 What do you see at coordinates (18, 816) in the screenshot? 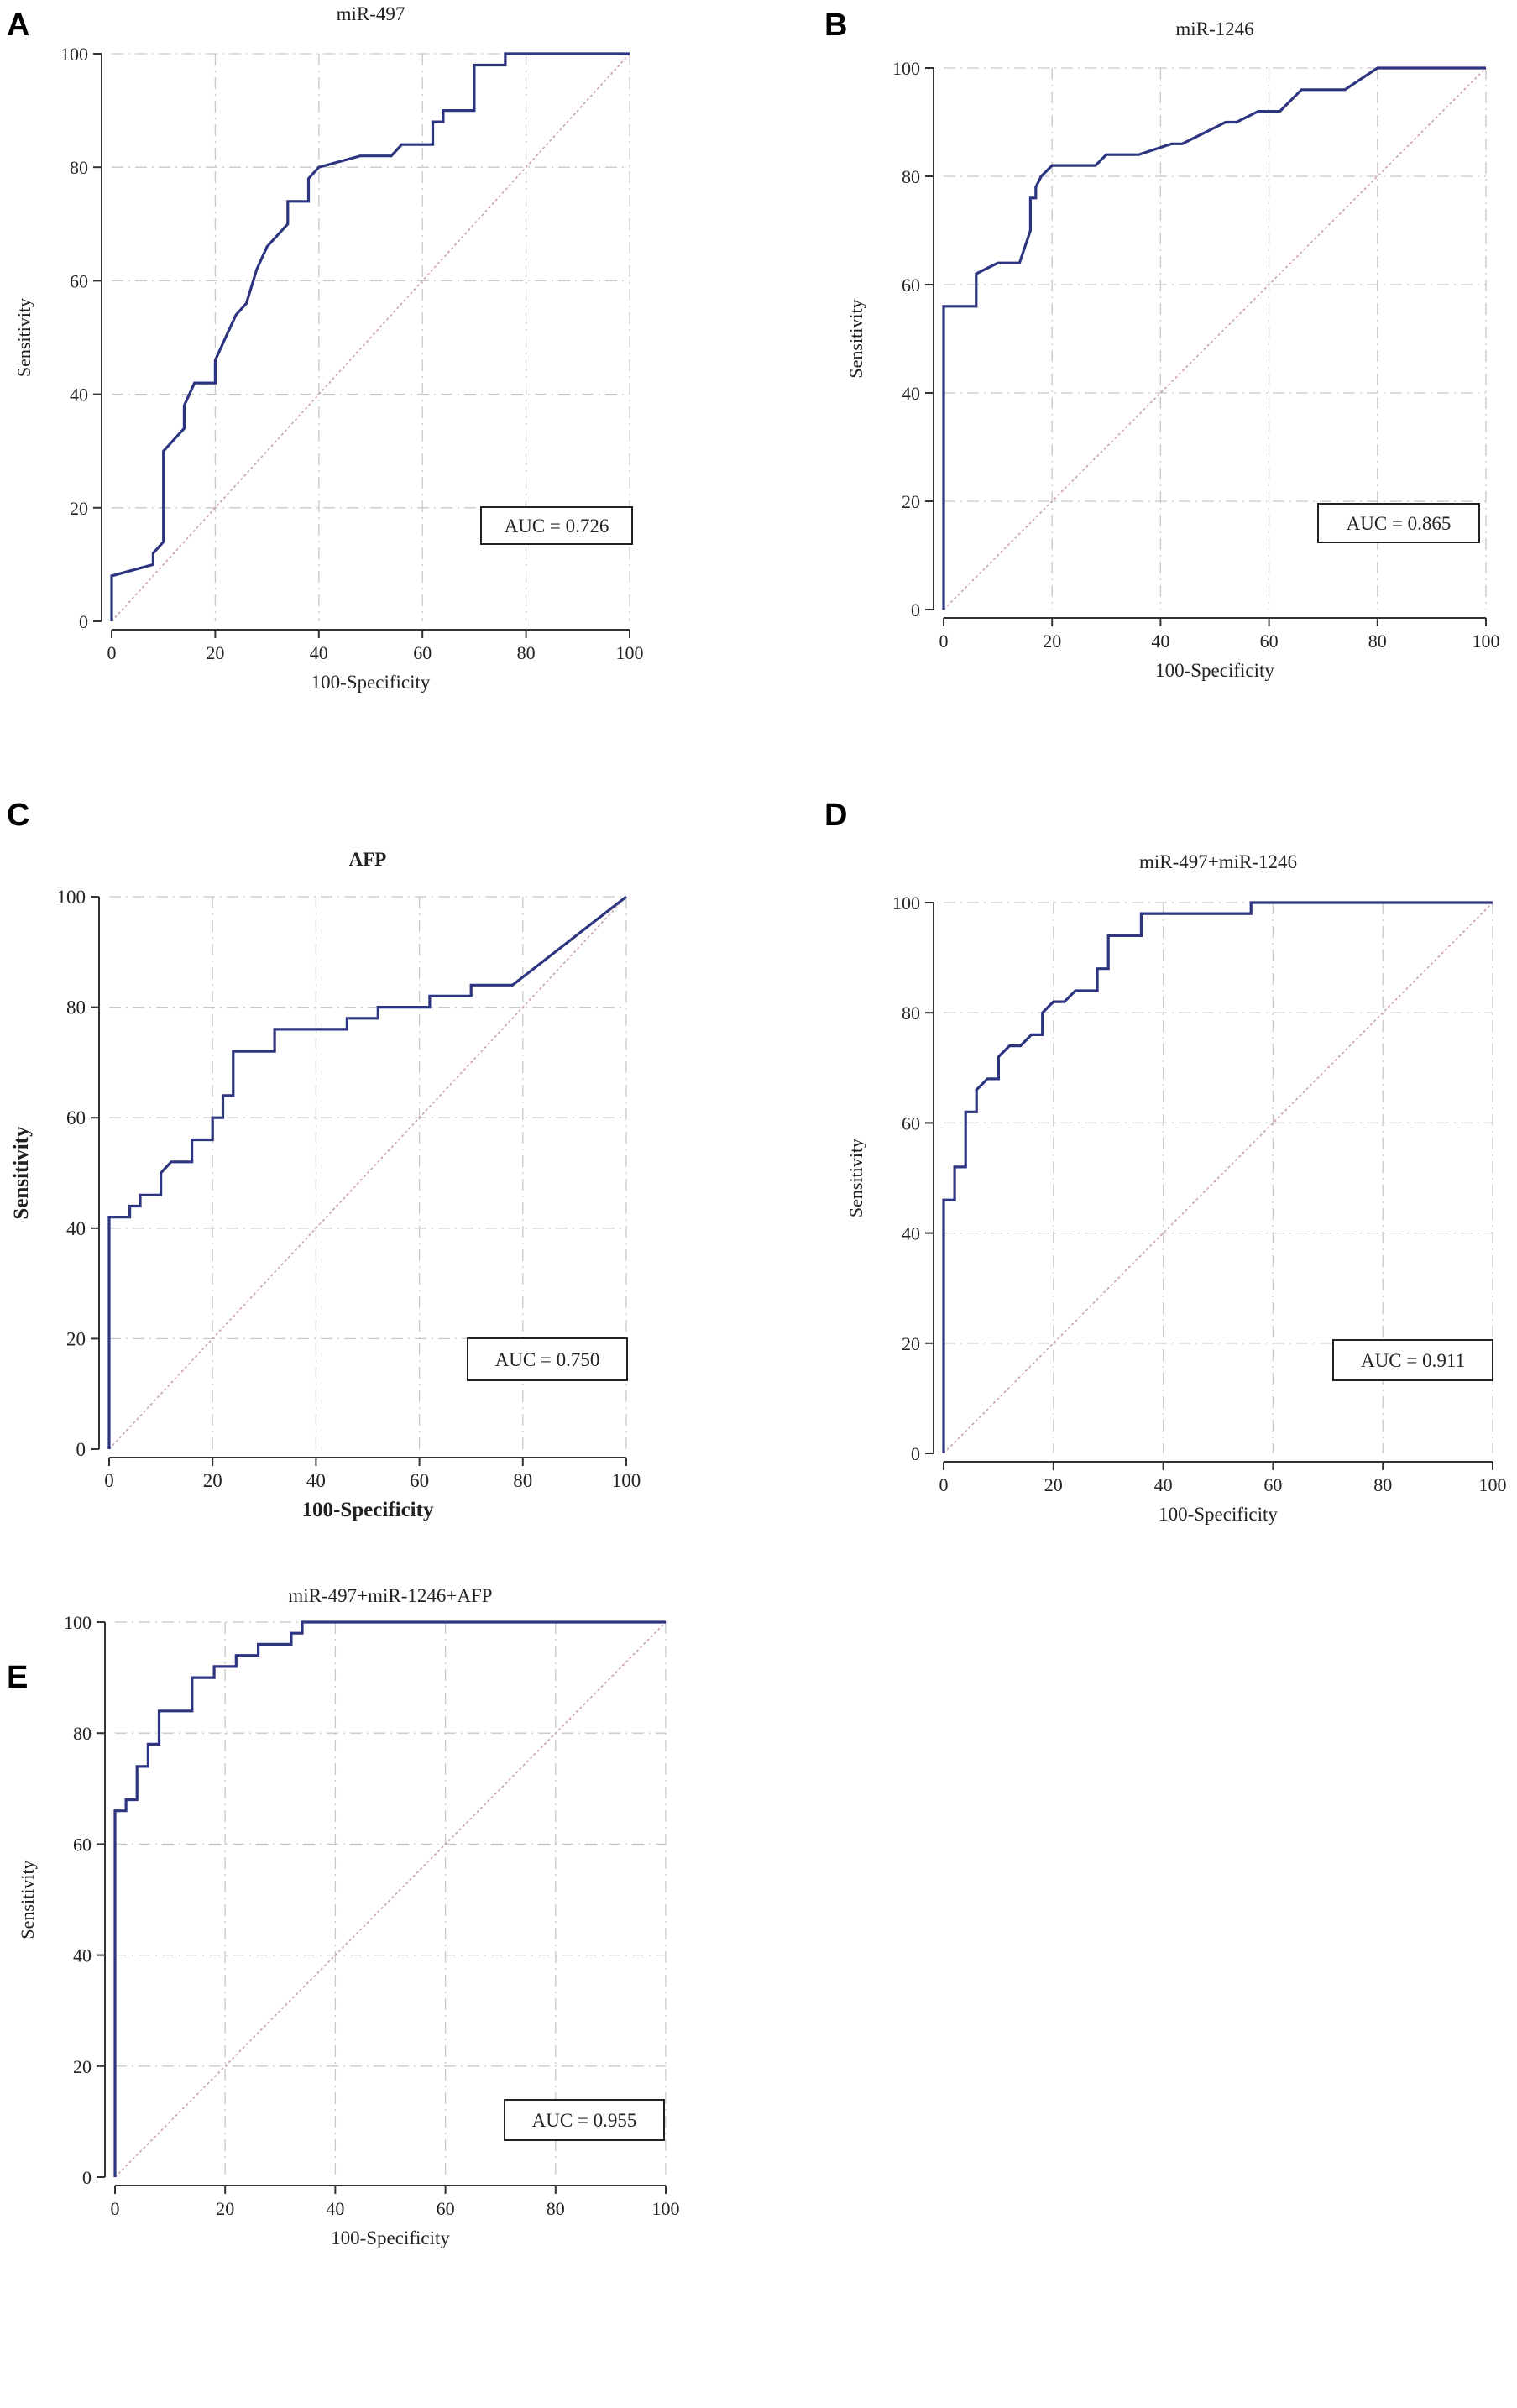
I see `panel-letter-c: C` at bounding box center [18, 816].